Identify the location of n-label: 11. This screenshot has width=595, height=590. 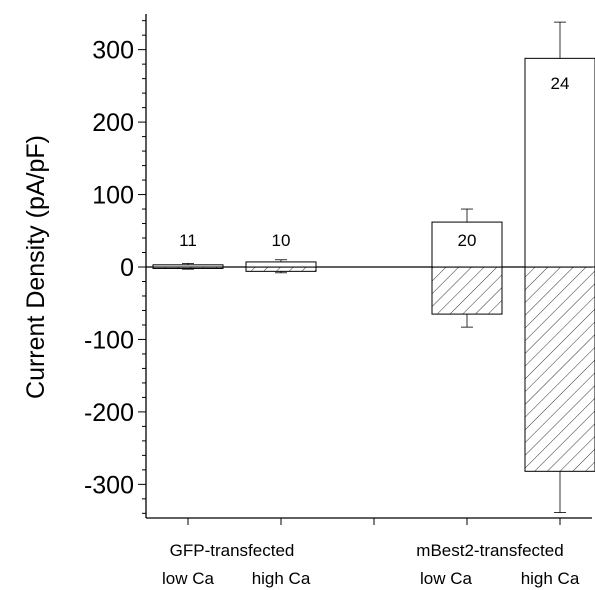
(188, 240).